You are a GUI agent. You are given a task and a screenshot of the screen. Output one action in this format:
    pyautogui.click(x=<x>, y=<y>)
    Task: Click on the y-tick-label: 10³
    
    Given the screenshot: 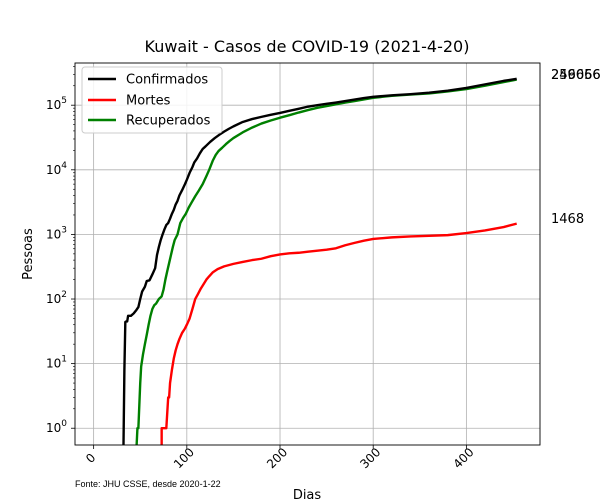 What is the action you would take?
    pyautogui.click(x=56, y=233)
    